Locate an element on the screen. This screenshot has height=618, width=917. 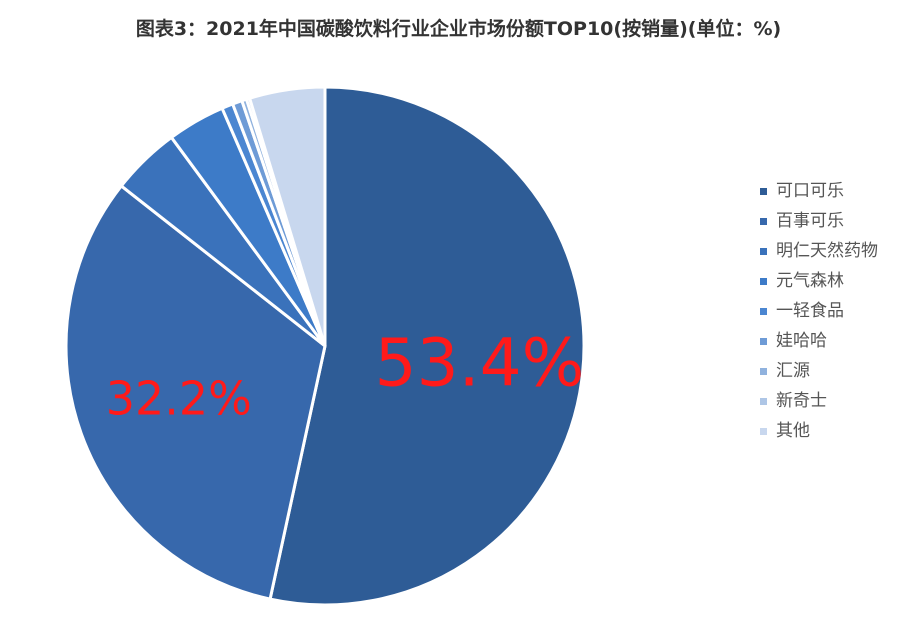
legend-label: 明仁天然药物 is located at coordinates (827, 251).